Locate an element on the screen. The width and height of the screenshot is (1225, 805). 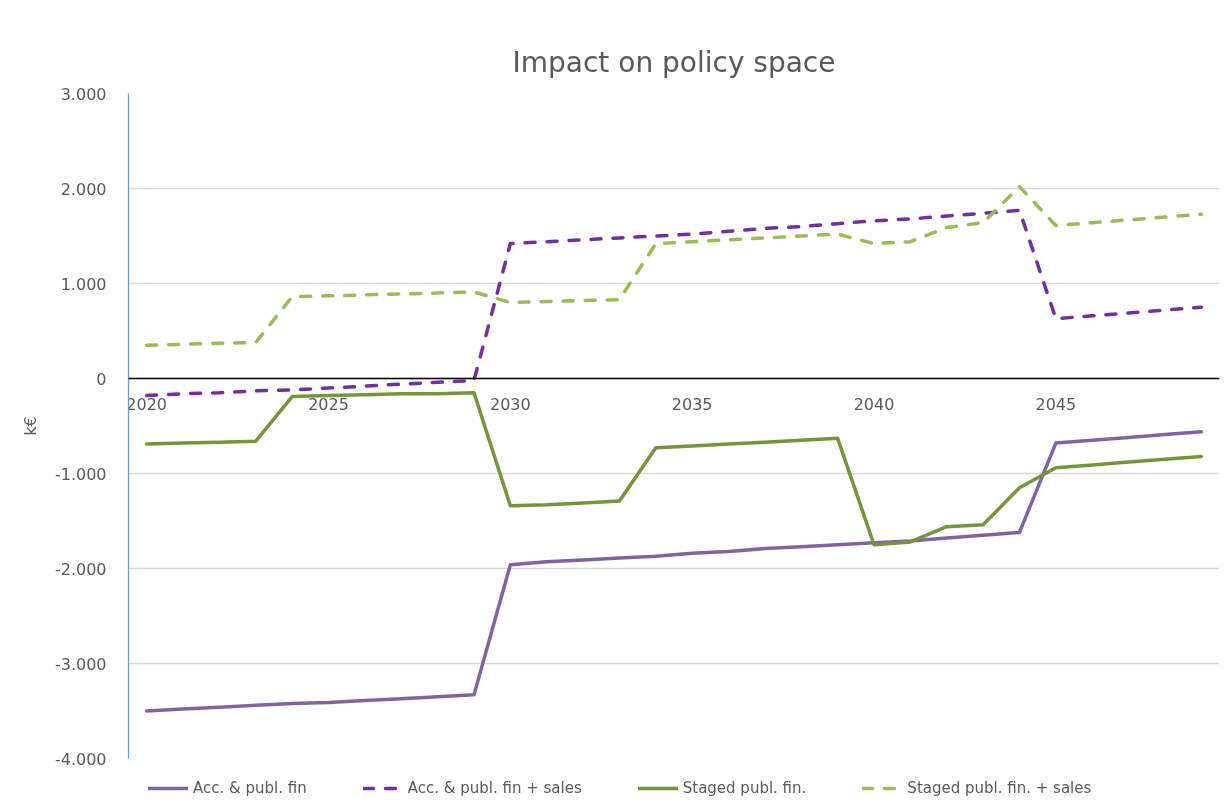
y-tick-label: -1.000 is located at coordinates (80, 474).